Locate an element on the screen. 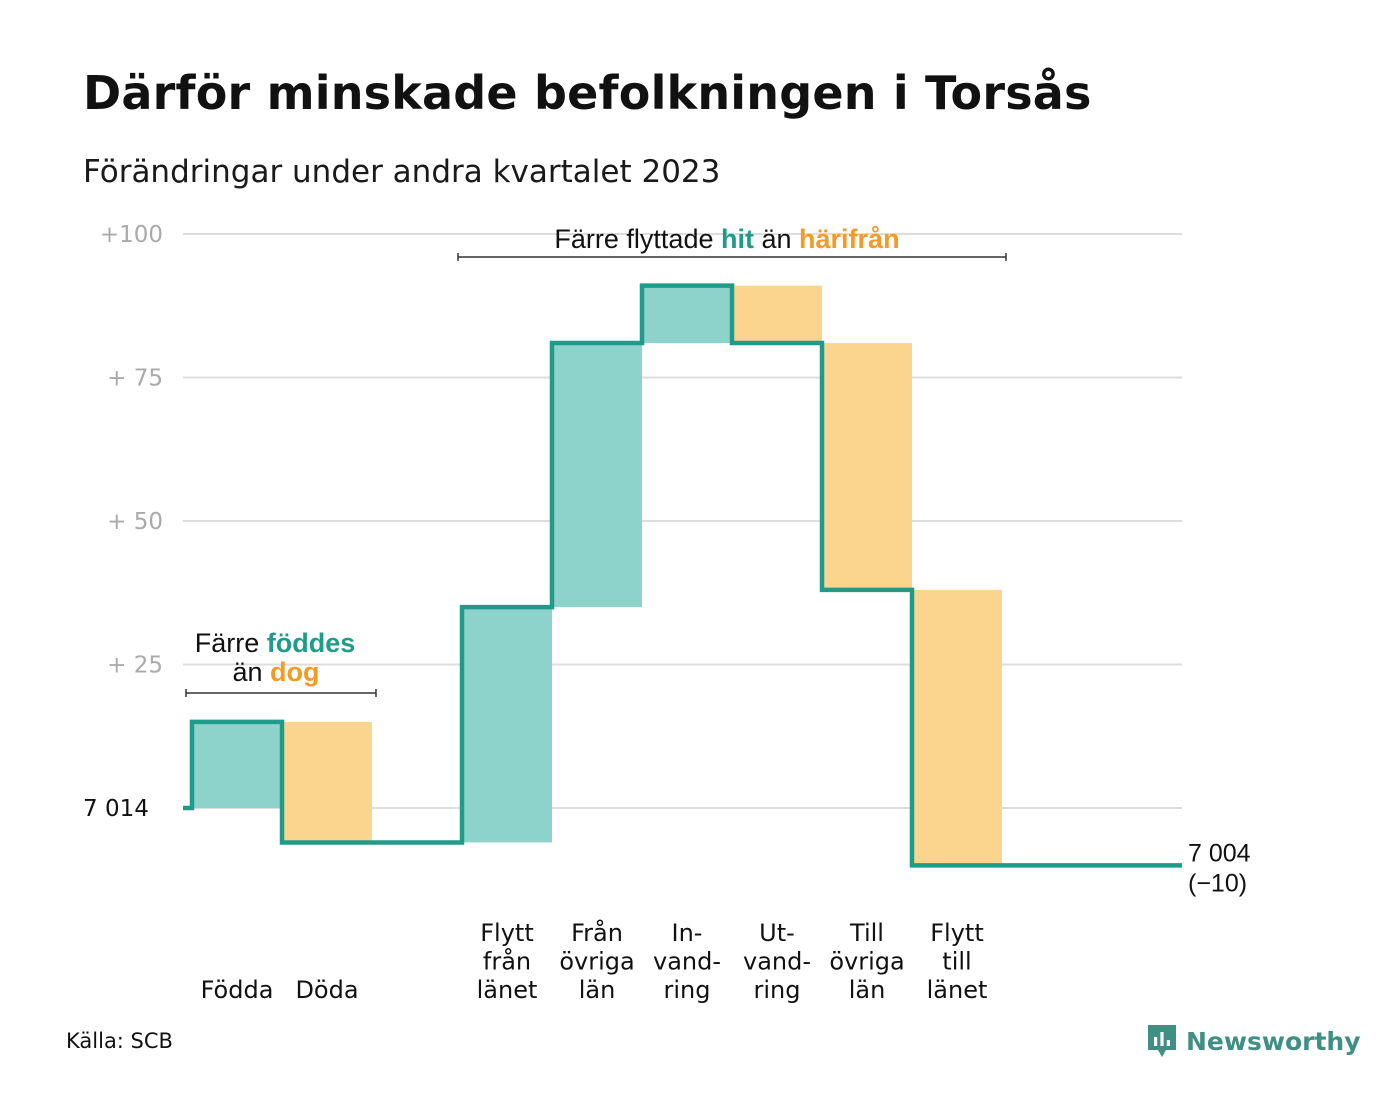 This screenshot has height=1120, width=1400. end-change-label: (−10) is located at coordinates (1217, 883).